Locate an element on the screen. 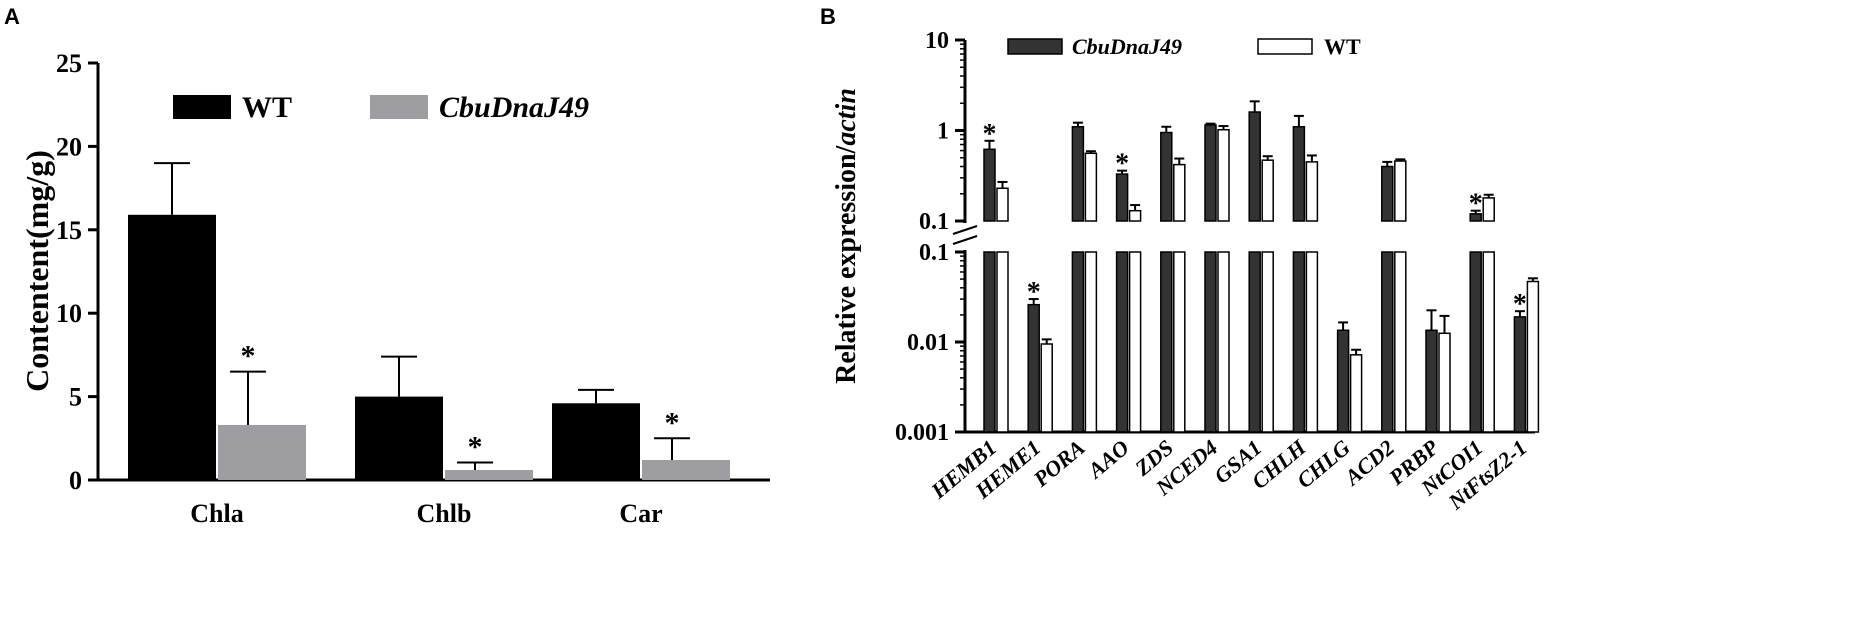 Image resolution: width=1856 pixels, height=635 pixels. a-ytick-label-4: 20 is located at coordinates (69, 146).